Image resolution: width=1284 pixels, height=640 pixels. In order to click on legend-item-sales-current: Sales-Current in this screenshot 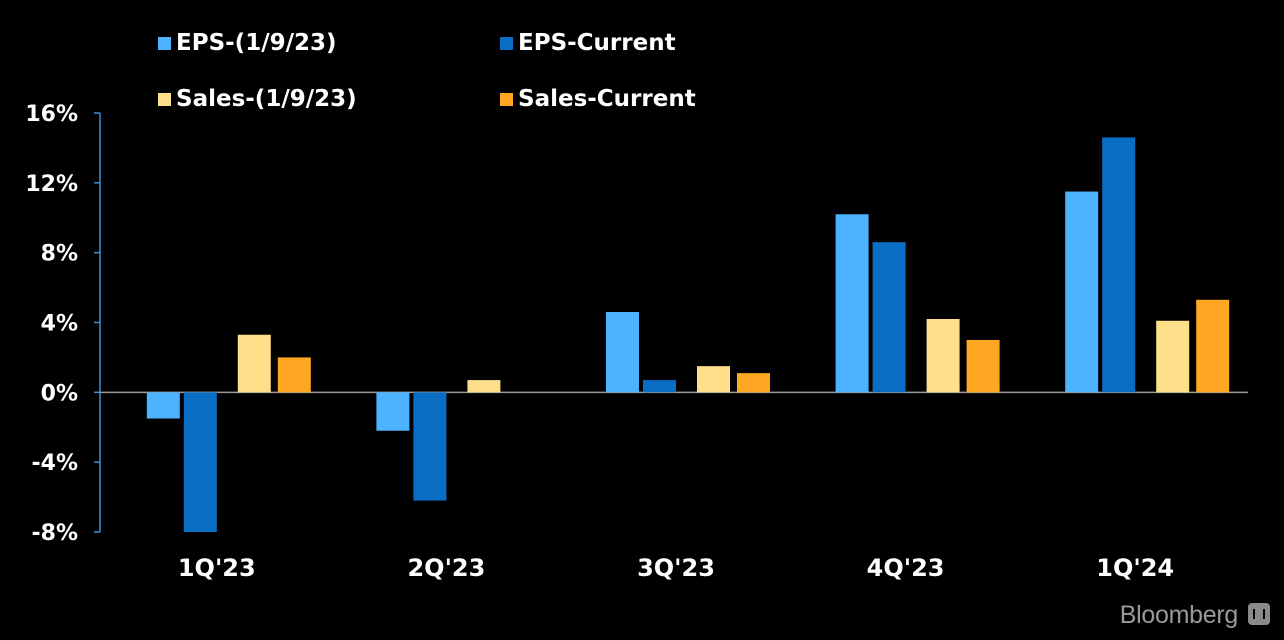, I will do `click(598, 99)`.